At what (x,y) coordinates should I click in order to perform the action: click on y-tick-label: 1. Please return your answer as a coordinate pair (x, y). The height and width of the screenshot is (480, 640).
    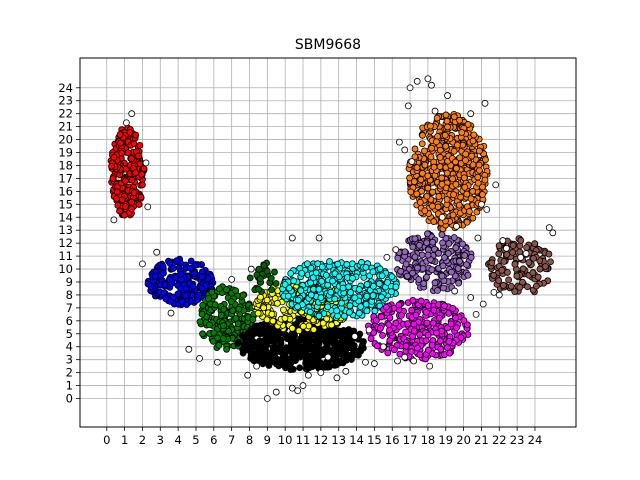
    Looking at the image, I should click on (69, 386).